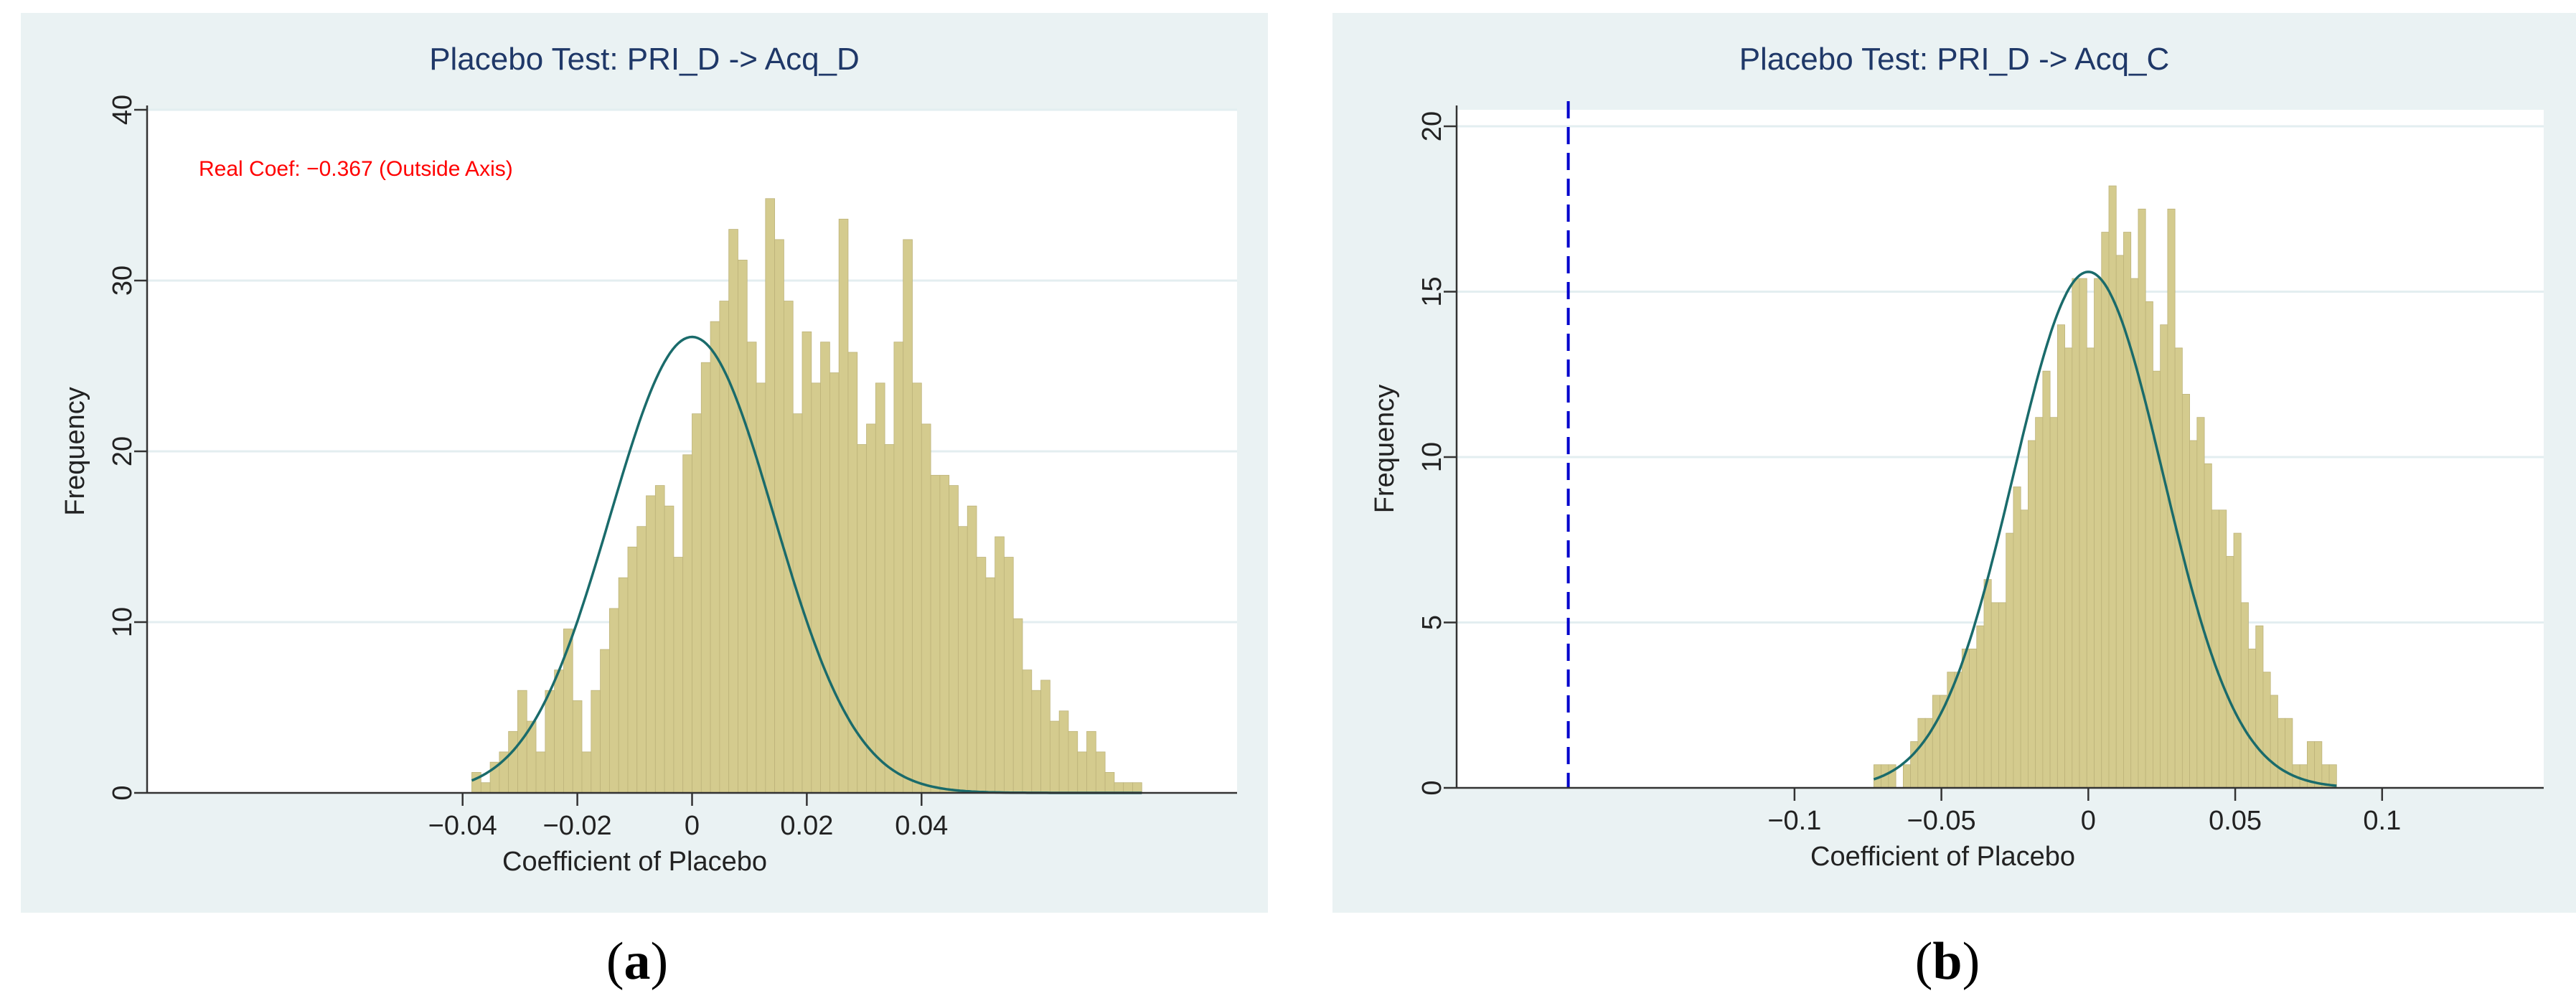  Describe the element at coordinates (356, 169) in the screenshot. I see `real-coef-annotation: Real Coef: −0.367 (Outside Axis)` at that location.